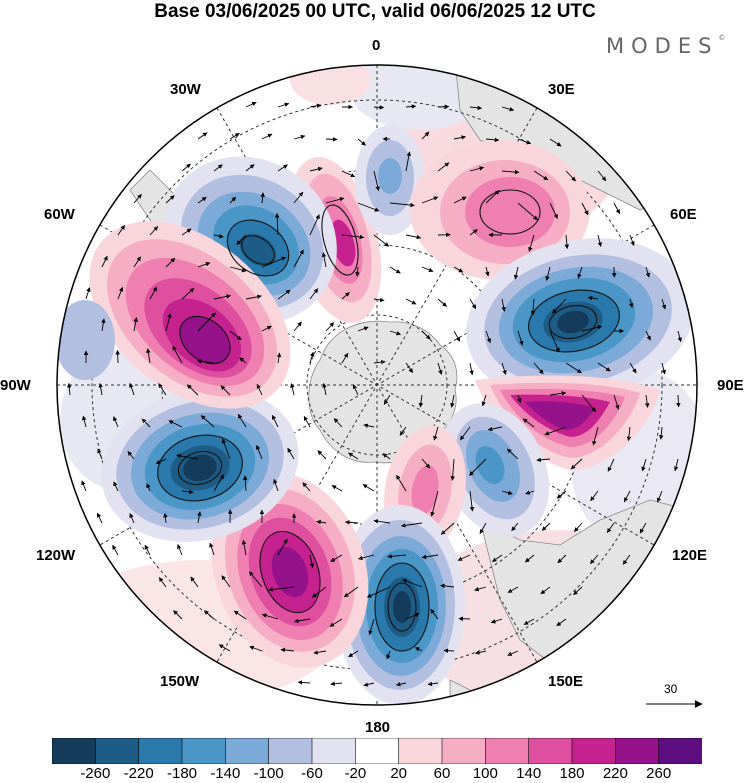 Image resolution: width=750 pixels, height=783 pixels. Describe the element at coordinates (225, 773) in the screenshot. I see `colorbar-tick-label: -140` at that location.